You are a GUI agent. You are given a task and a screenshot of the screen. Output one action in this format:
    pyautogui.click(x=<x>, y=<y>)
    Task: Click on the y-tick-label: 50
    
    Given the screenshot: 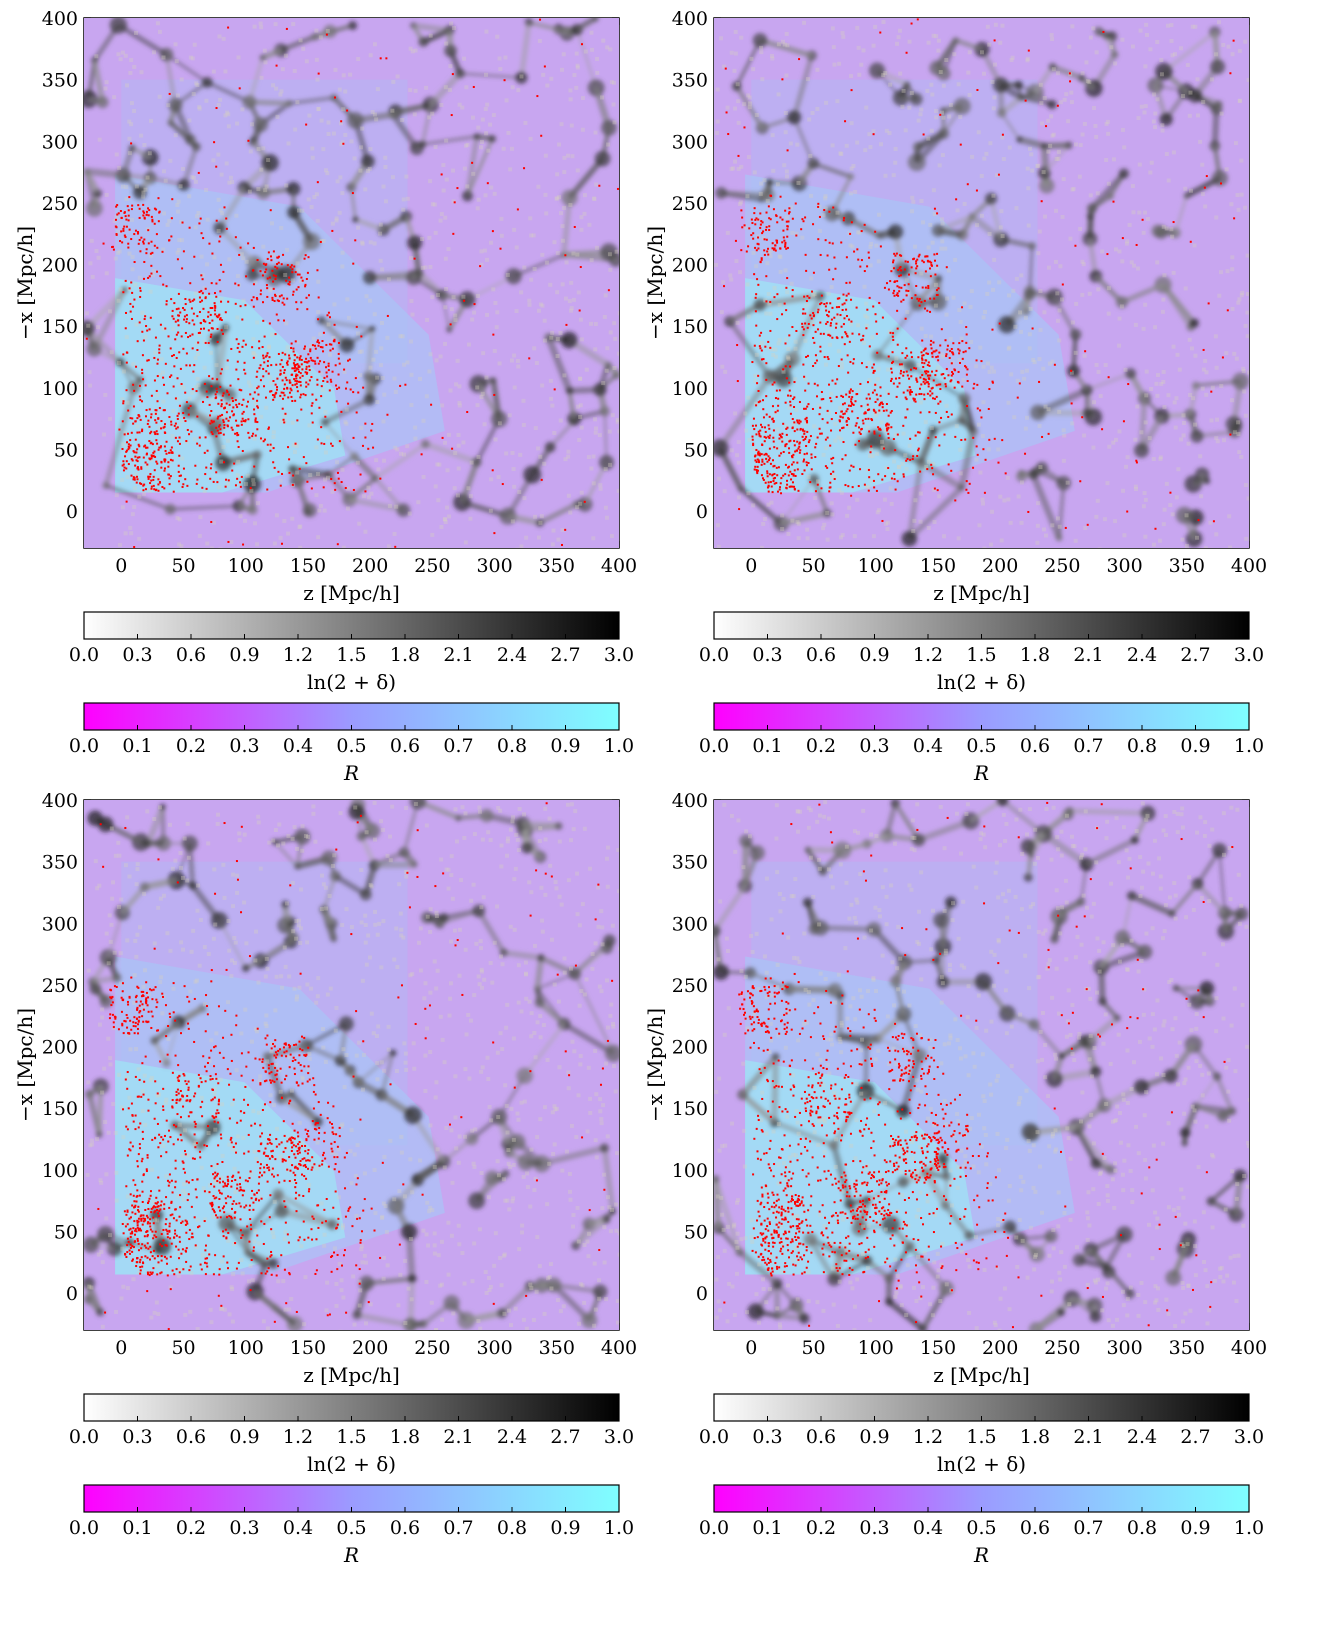 What is the action you would take?
    pyautogui.click(x=696, y=1232)
    